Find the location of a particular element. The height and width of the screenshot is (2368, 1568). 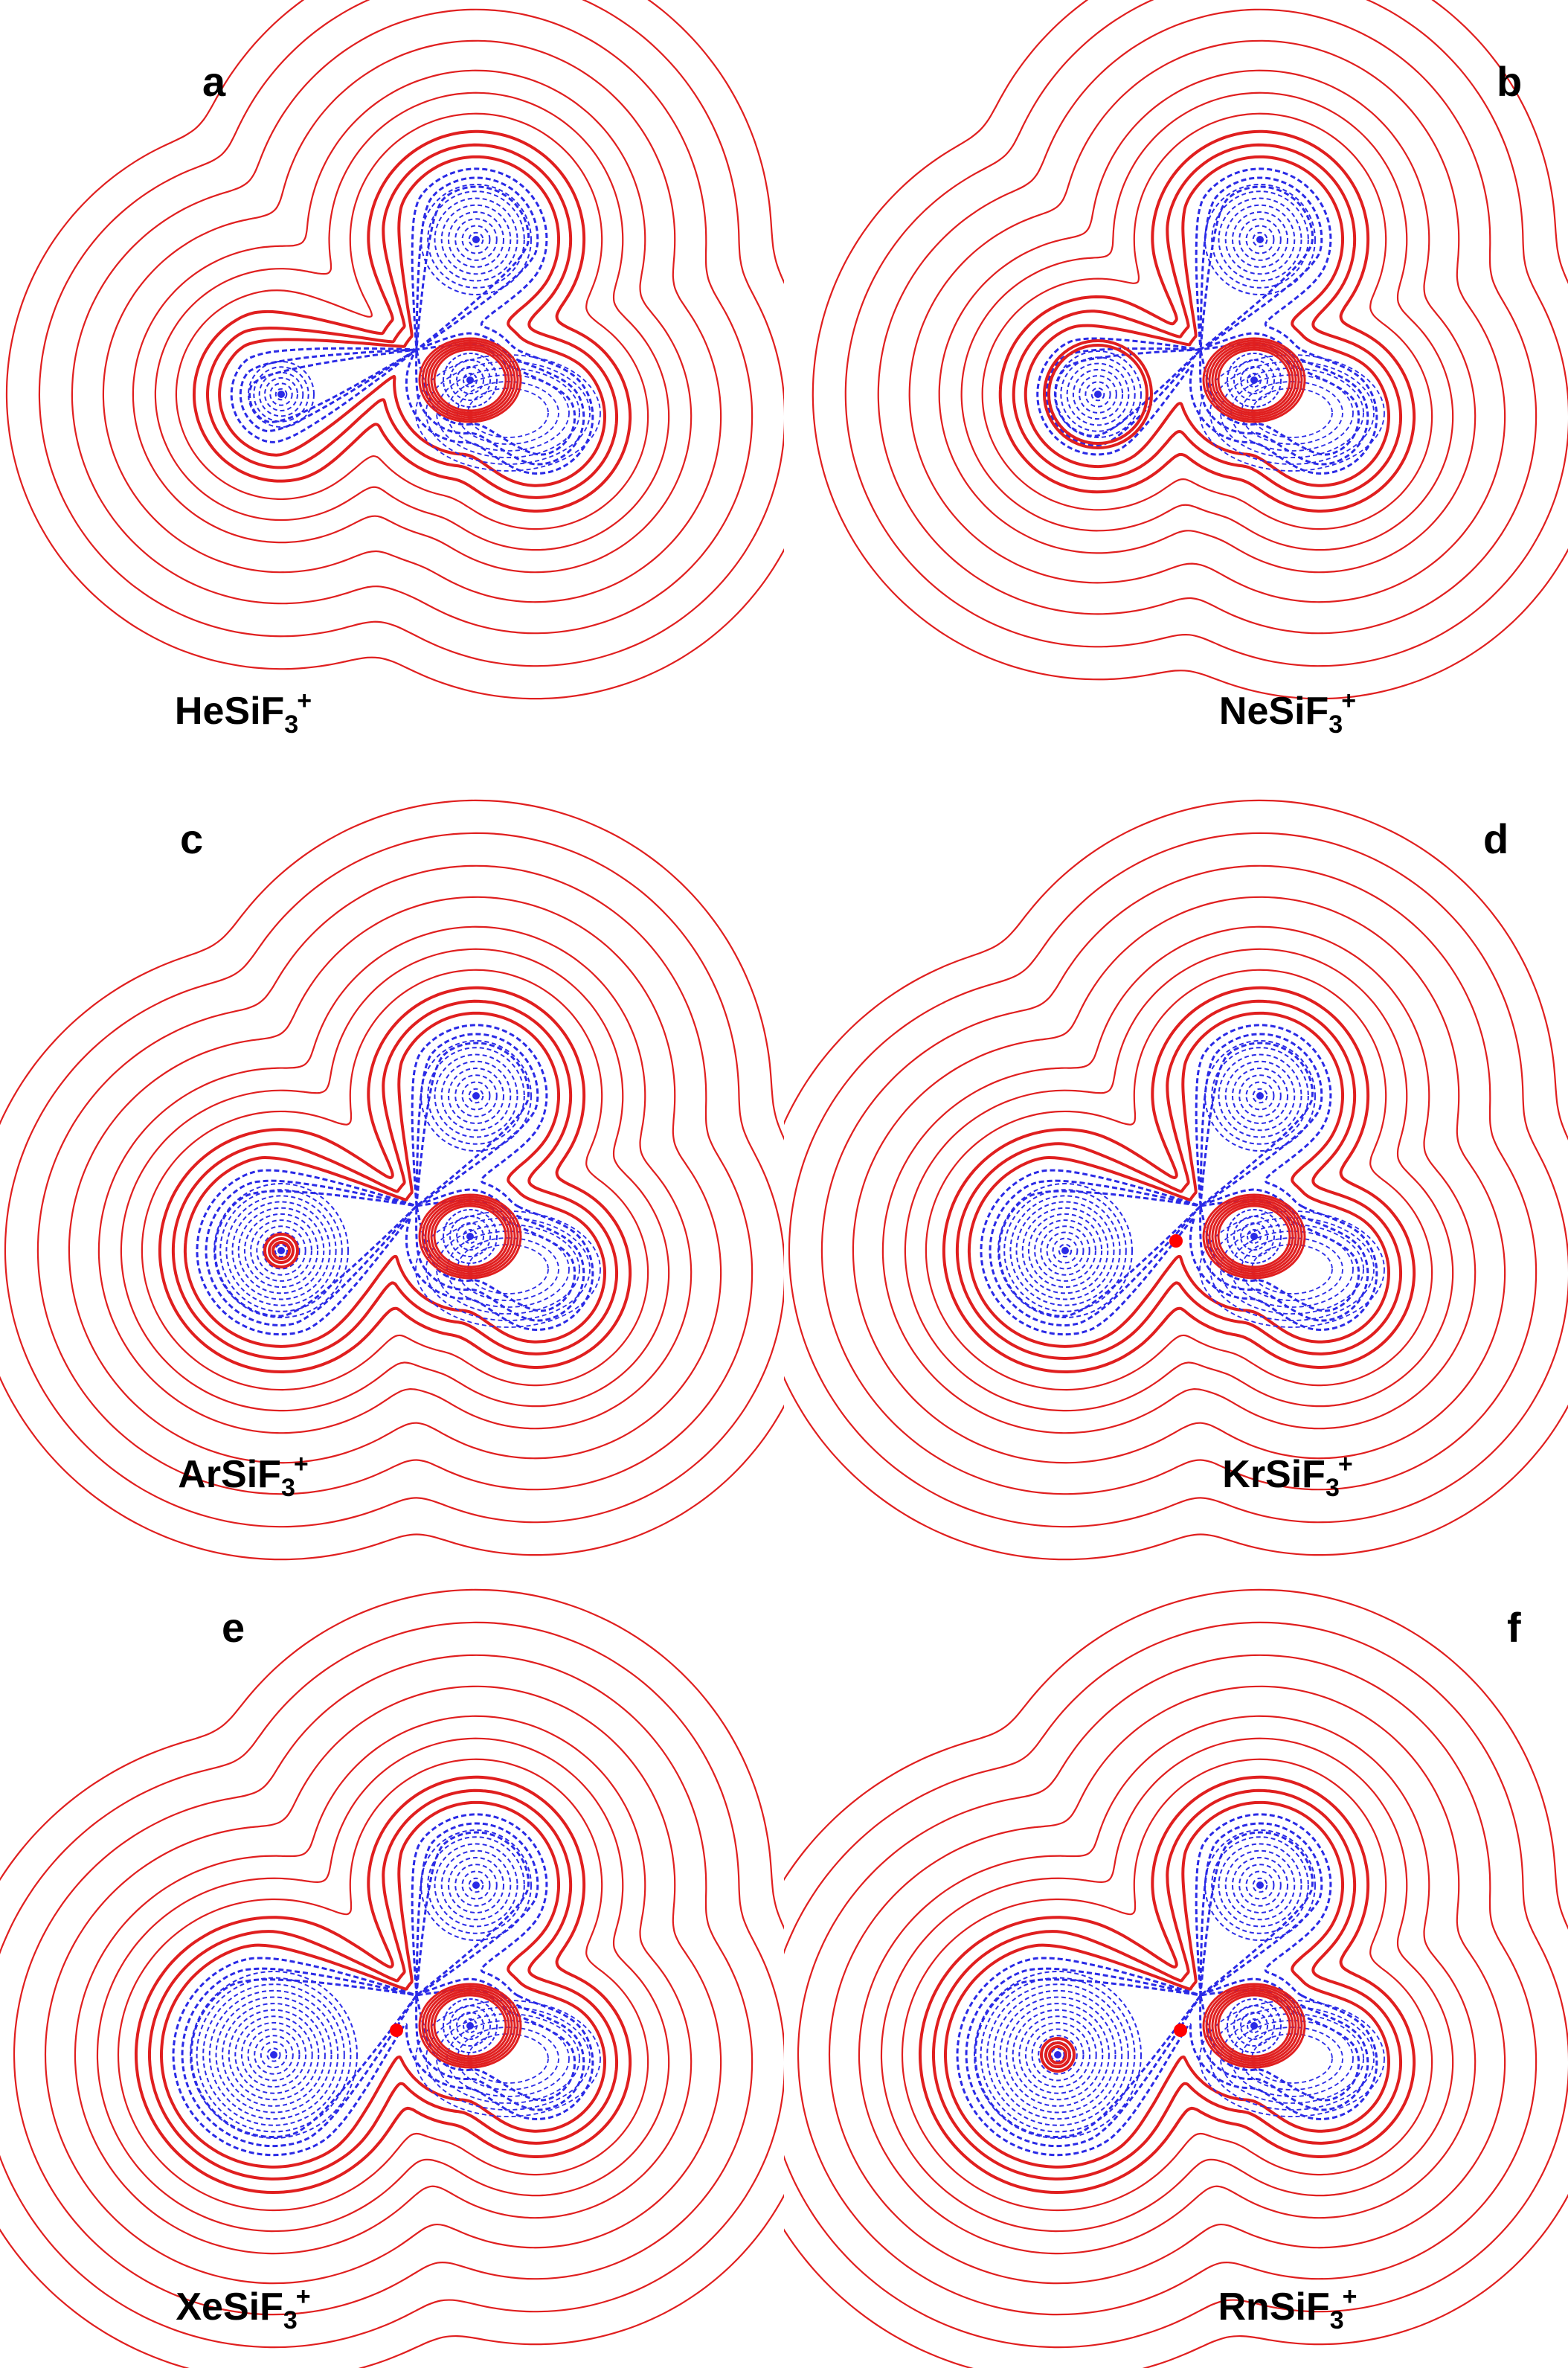

formula-subscript: 3 is located at coordinates (287, 1487).